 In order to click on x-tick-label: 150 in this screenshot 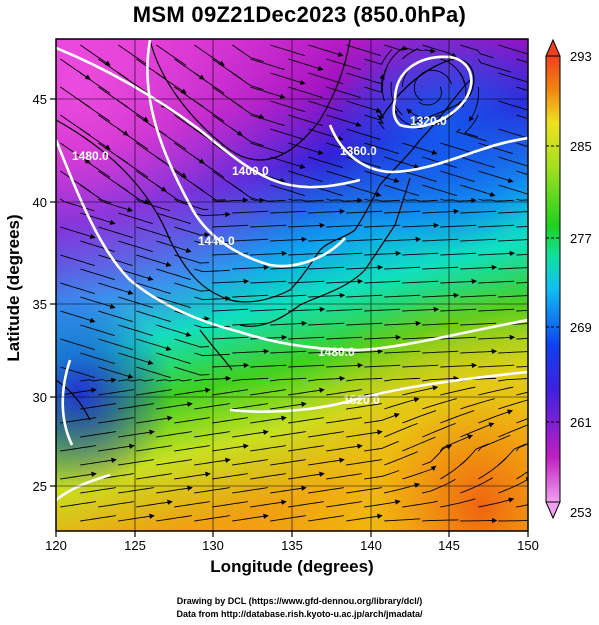, I will do `click(528, 545)`.